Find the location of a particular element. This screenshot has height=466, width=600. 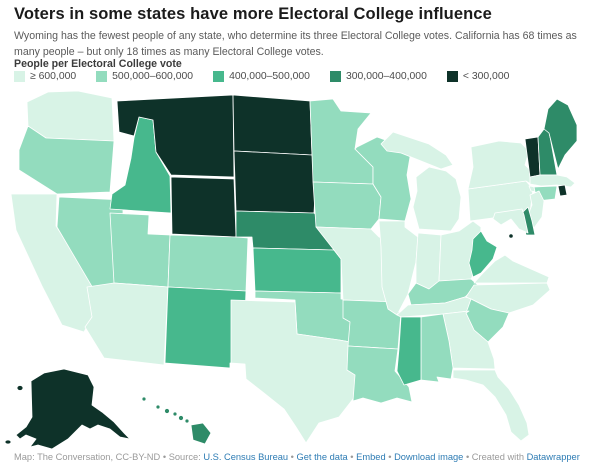

state-WA is located at coordinates (70, 116).